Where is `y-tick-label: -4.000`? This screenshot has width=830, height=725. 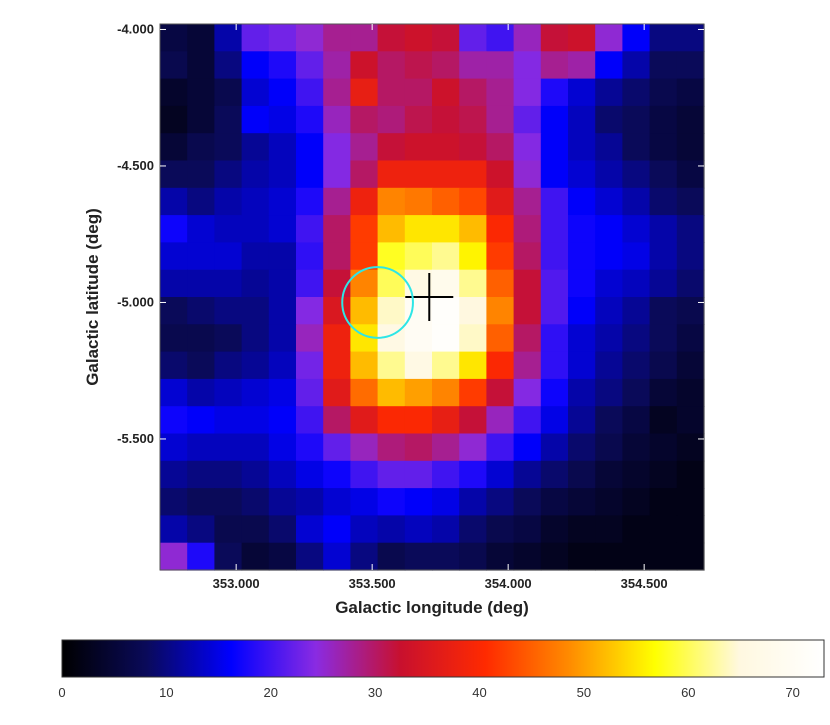 y-tick-label: -4.000 is located at coordinates (135, 28).